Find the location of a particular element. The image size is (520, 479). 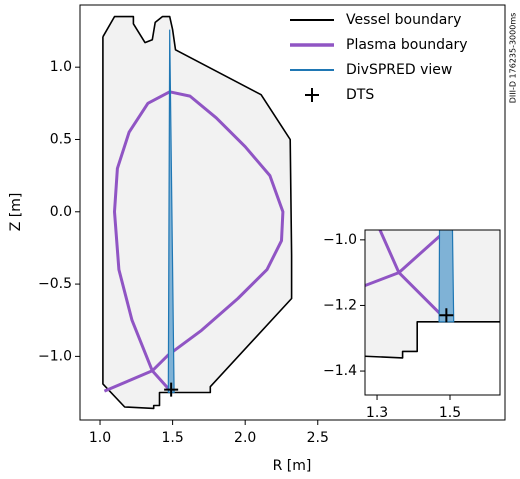

legend-label: Plasma boundary is located at coordinates (407, 45).